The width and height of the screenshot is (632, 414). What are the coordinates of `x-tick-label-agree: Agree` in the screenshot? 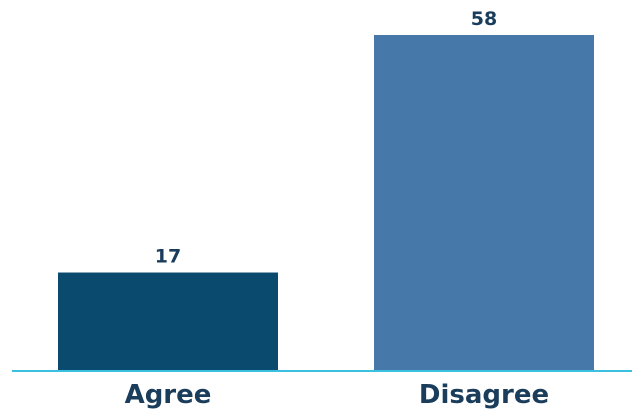 It's located at (168, 395).